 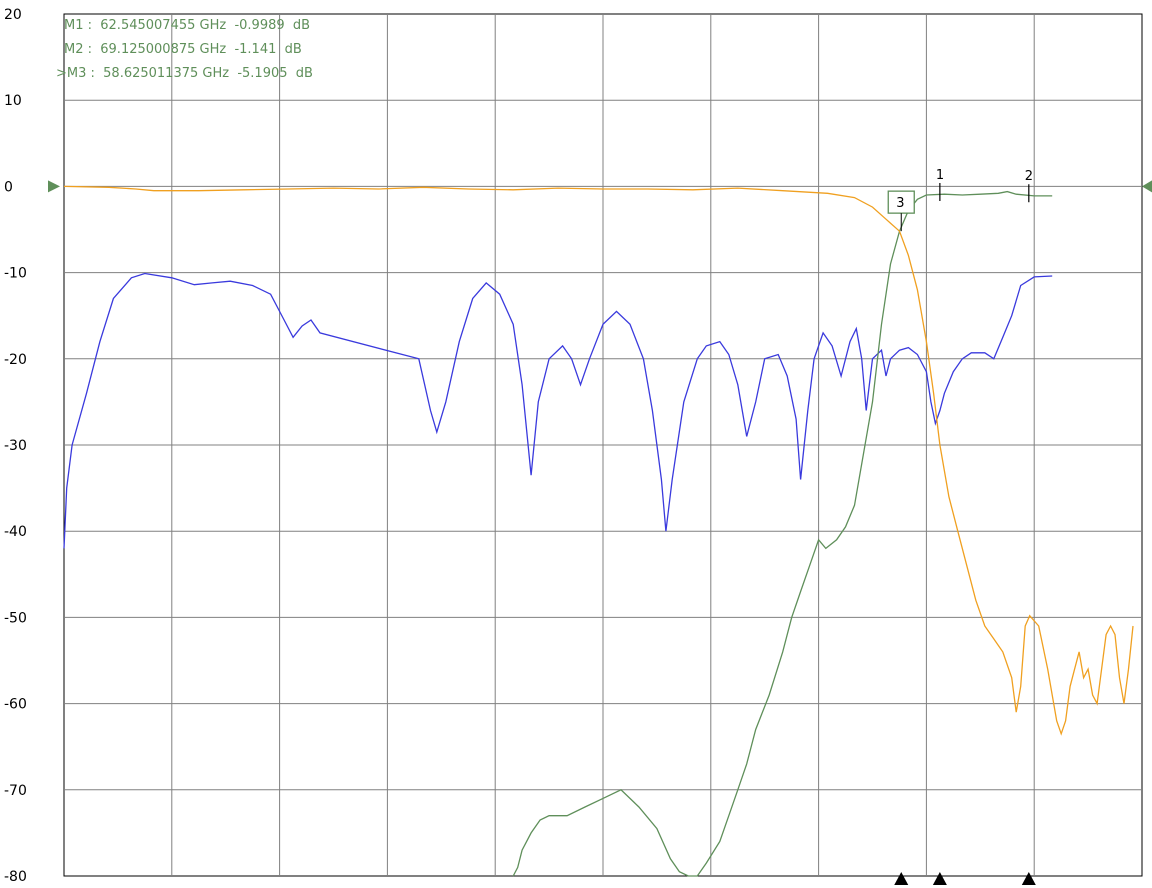 What do you see at coordinates (15, 705) in the screenshot?
I see `y-tick-label: -60` at bounding box center [15, 705].